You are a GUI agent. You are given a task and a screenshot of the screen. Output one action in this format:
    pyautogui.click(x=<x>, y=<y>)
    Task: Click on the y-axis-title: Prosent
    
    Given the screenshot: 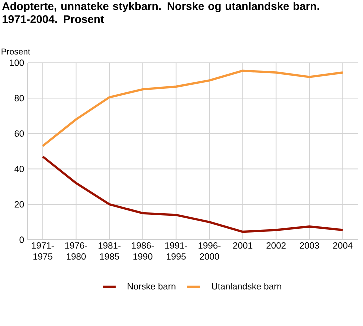 What is the action you would take?
    pyautogui.click(x=16, y=51)
    